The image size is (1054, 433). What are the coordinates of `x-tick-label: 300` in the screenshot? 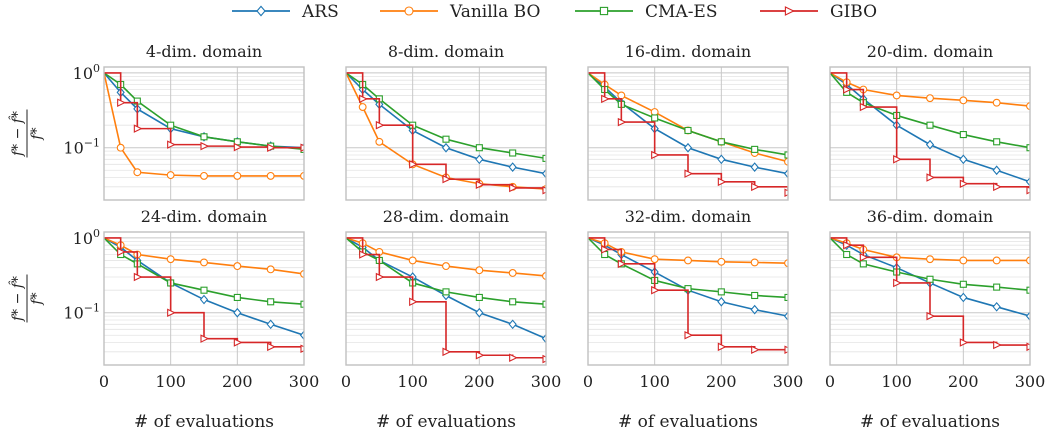 It's located at (1030, 381).